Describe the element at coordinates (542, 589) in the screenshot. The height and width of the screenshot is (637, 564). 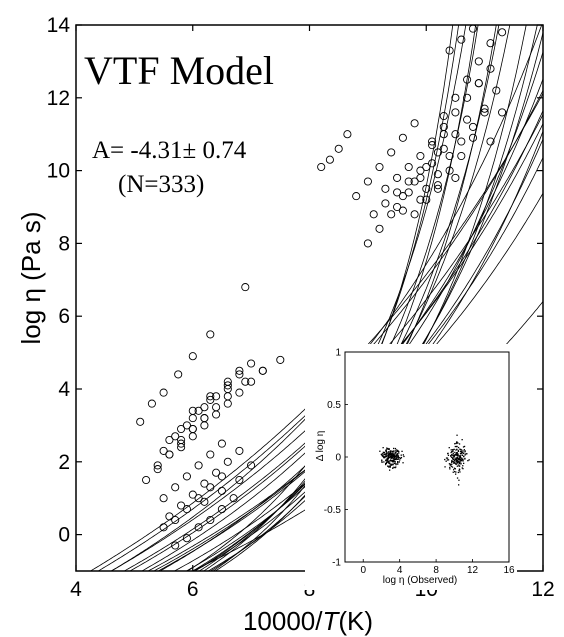
I see `x-tick-label: 12` at that location.